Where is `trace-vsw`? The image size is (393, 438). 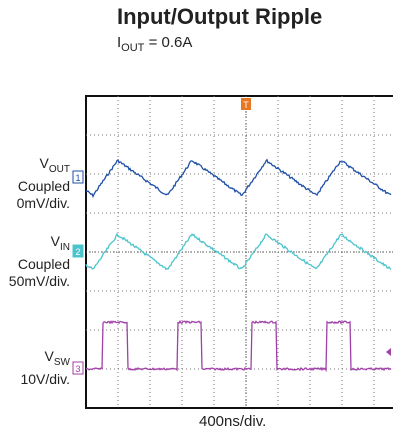 trace-vsw is located at coordinates (238, 346).